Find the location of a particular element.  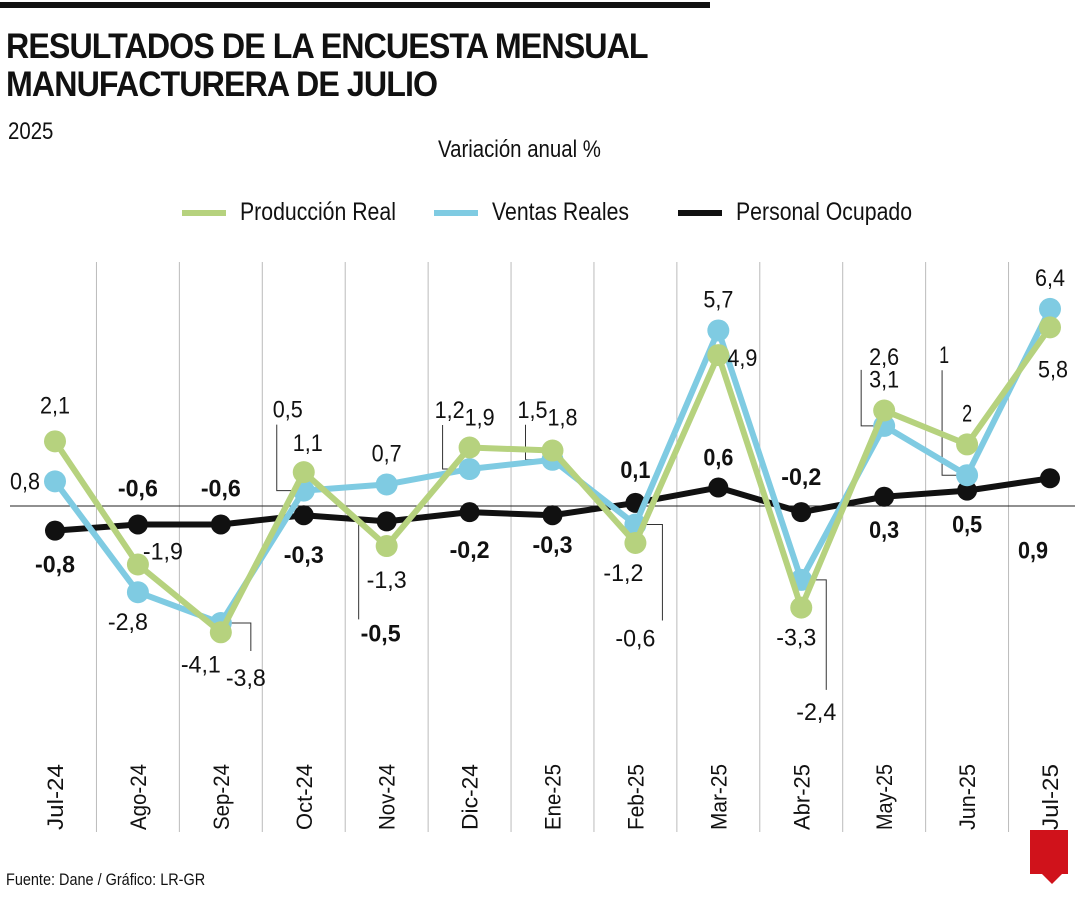

legend-label: Producción Real is located at coordinates (318, 212).